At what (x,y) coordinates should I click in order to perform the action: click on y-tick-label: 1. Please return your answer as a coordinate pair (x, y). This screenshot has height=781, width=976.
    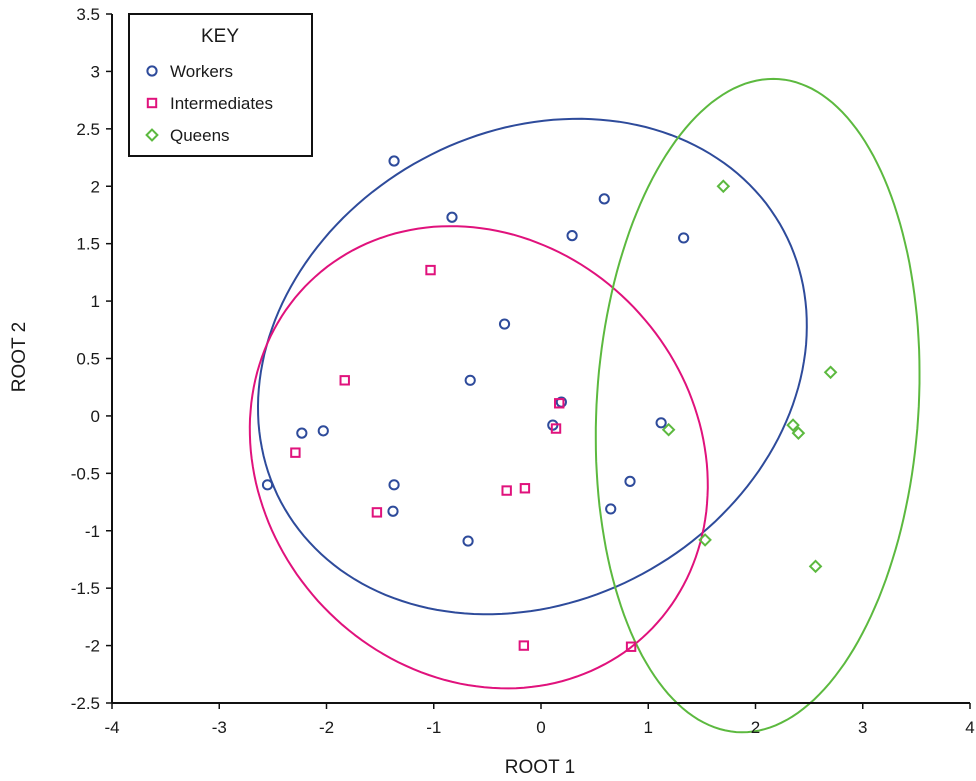
    Looking at the image, I should click on (95, 301).